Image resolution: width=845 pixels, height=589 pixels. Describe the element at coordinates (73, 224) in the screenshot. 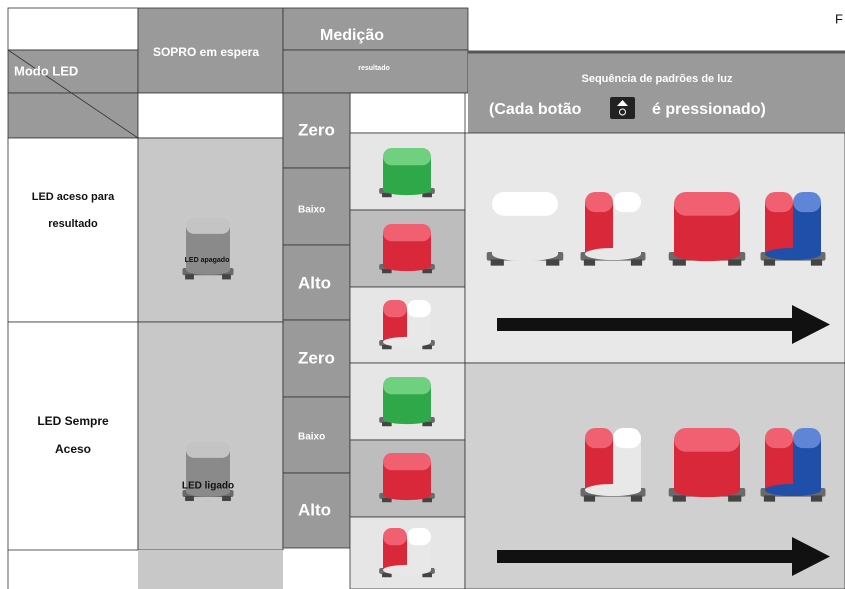

I see `mode-line: resultado` at that location.